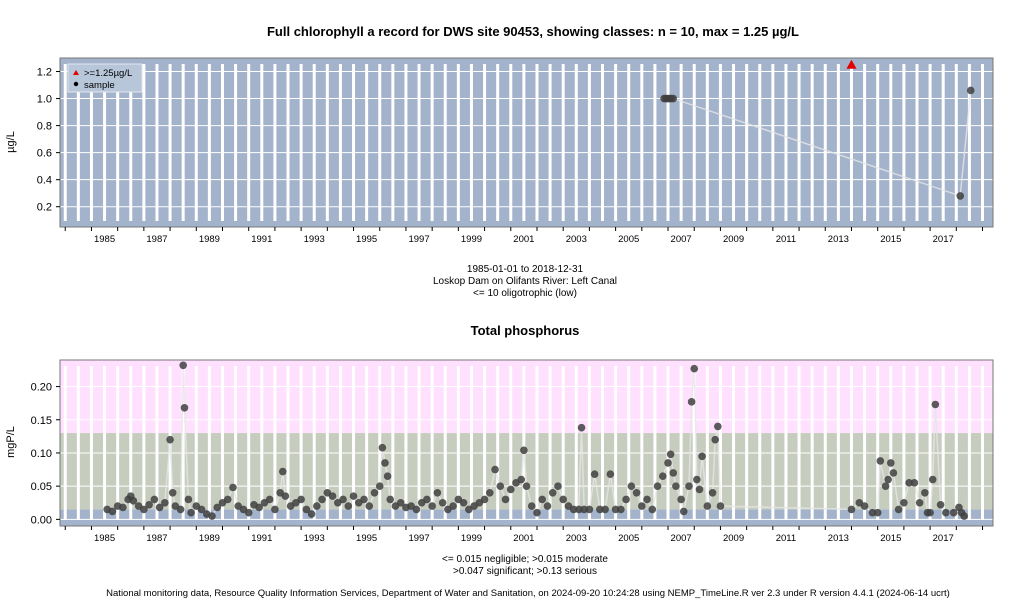 The image size is (1024, 600). What do you see at coordinates (890, 239) in the screenshot?
I see `x-tick-label: 2015` at bounding box center [890, 239].